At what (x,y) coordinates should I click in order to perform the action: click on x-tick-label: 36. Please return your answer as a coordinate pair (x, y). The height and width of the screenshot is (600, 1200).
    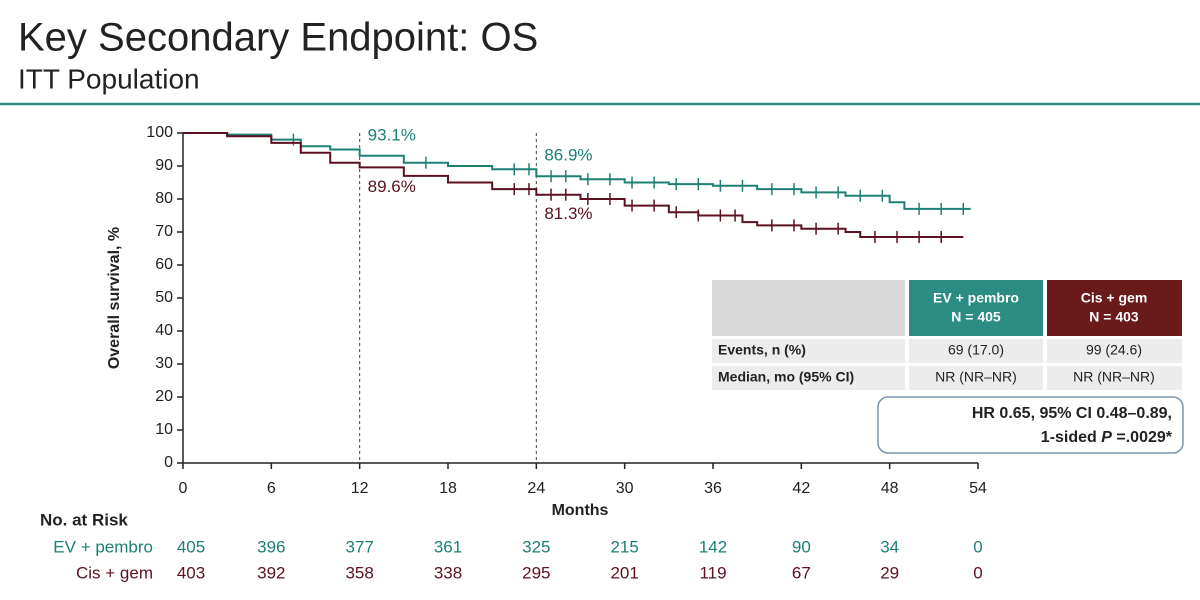
    Looking at the image, I should click on (713, 488).